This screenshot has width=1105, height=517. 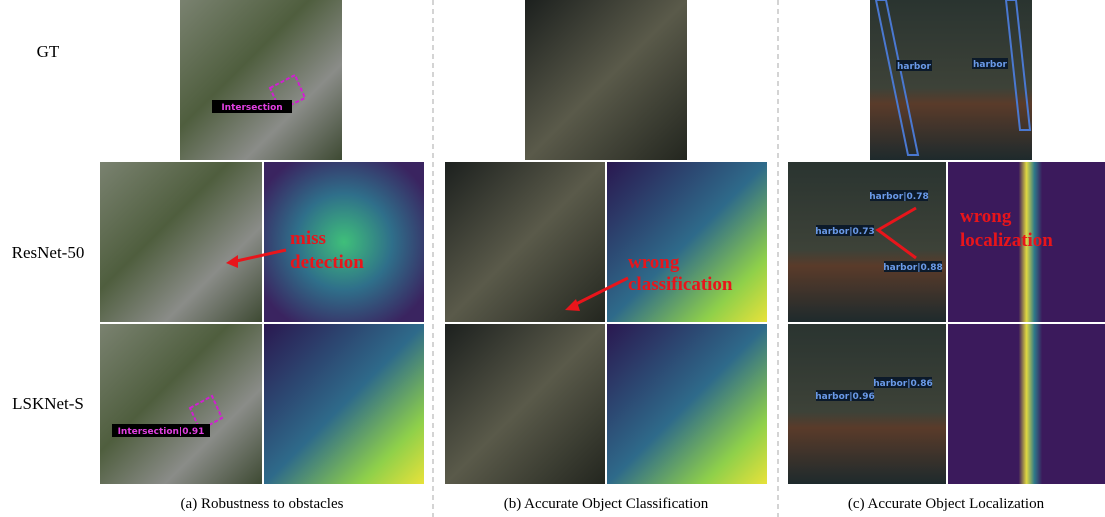 I want to click on annotation: localization, so click(x=1006, y=240).